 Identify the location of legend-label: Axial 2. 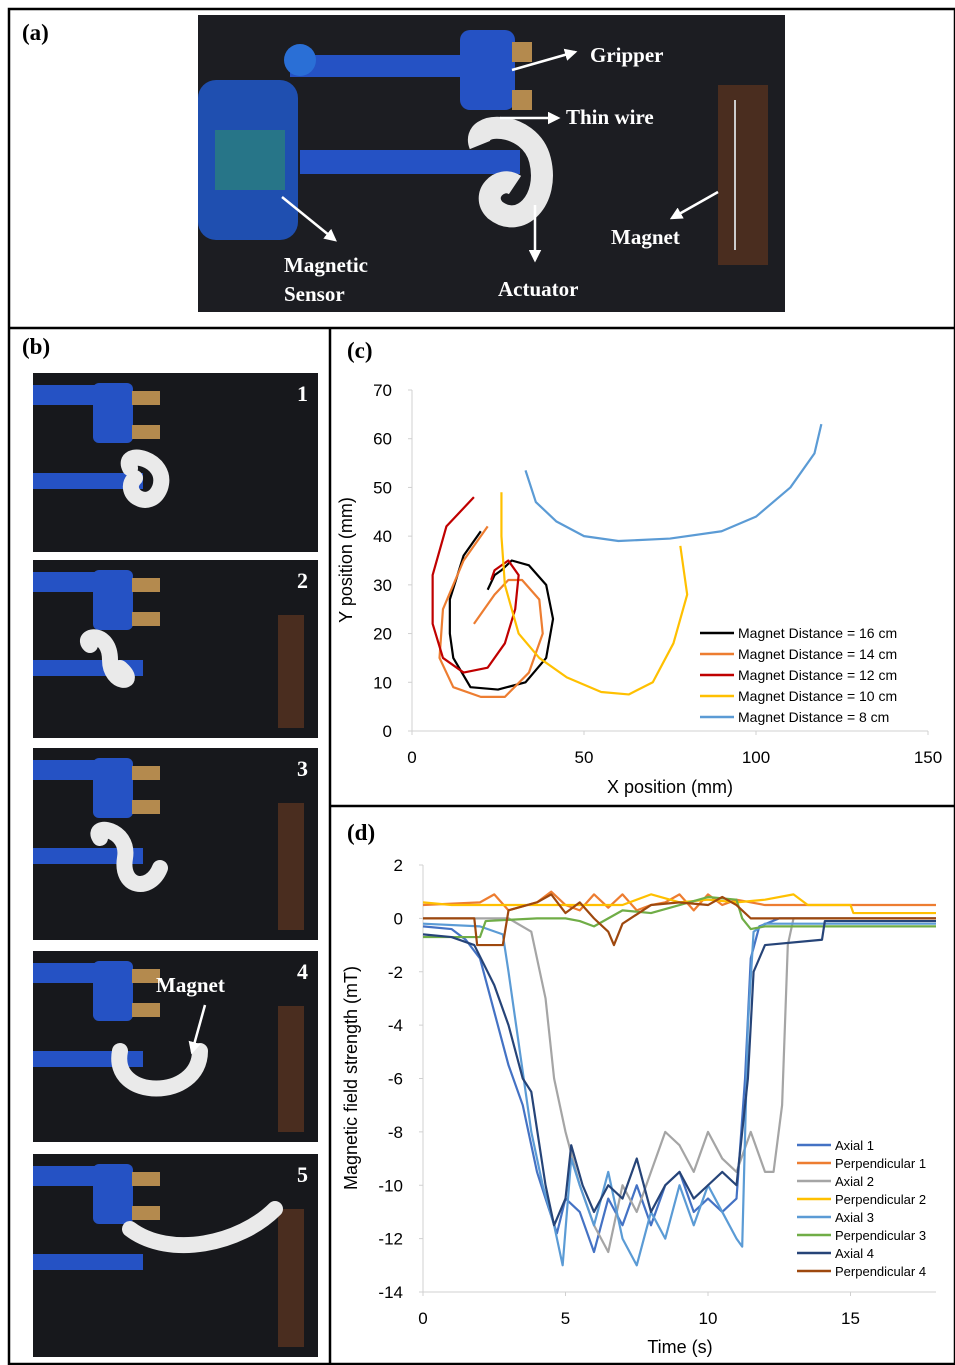
(854, 1181).